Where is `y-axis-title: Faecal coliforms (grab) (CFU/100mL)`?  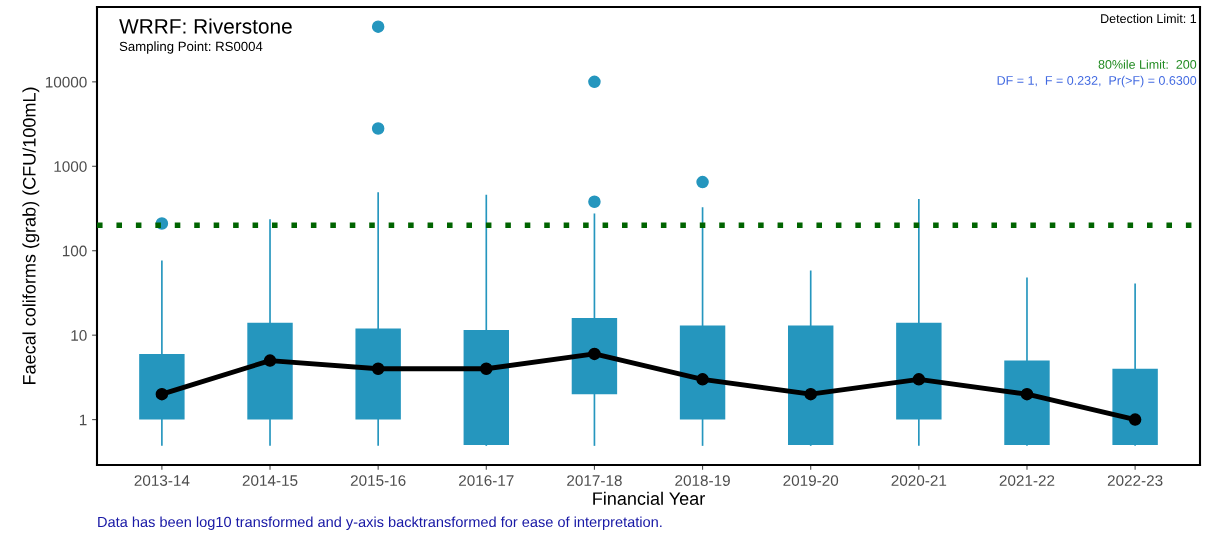
y-axis-title: Faecal coliforms (grab) (CFU/100mL) is located at coordinates (31, 235).